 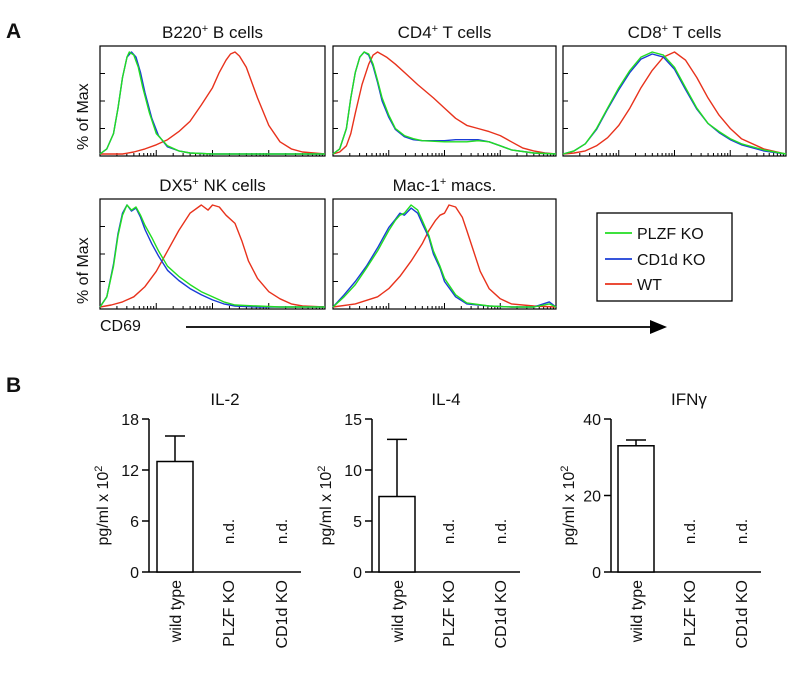 What do you see at coordinates (445, 399) in the screenshot?
I see `bar-chart-title: IL-4` at bounding box center [445, 399].